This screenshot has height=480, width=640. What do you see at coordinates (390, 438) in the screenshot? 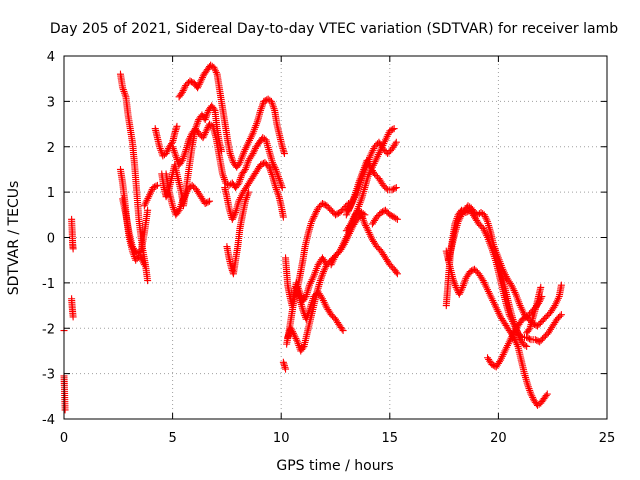
I see `x-tick-label: 15` at bounding box center [390, 438].